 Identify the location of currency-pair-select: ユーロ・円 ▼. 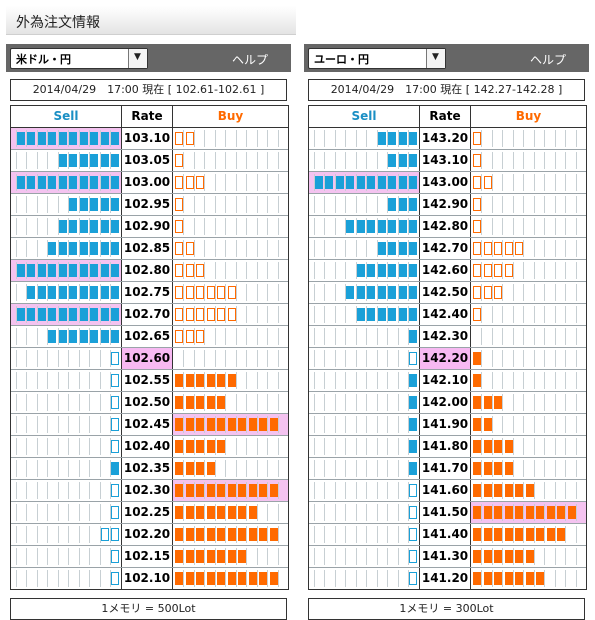
(377, 58).